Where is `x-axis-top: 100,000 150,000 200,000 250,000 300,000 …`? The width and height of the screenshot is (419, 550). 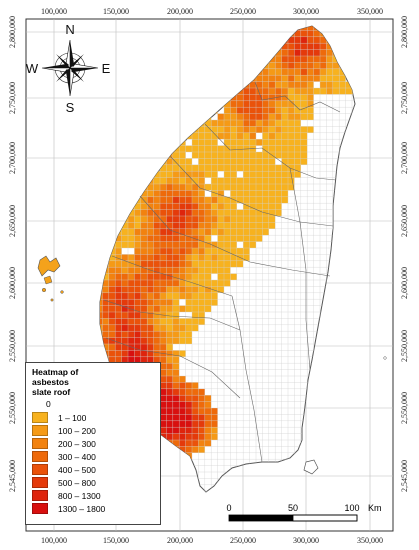
x-axis-top: 100,000 150,000 200,000 250,000 300,000 … is located at coordinates (212, 11).